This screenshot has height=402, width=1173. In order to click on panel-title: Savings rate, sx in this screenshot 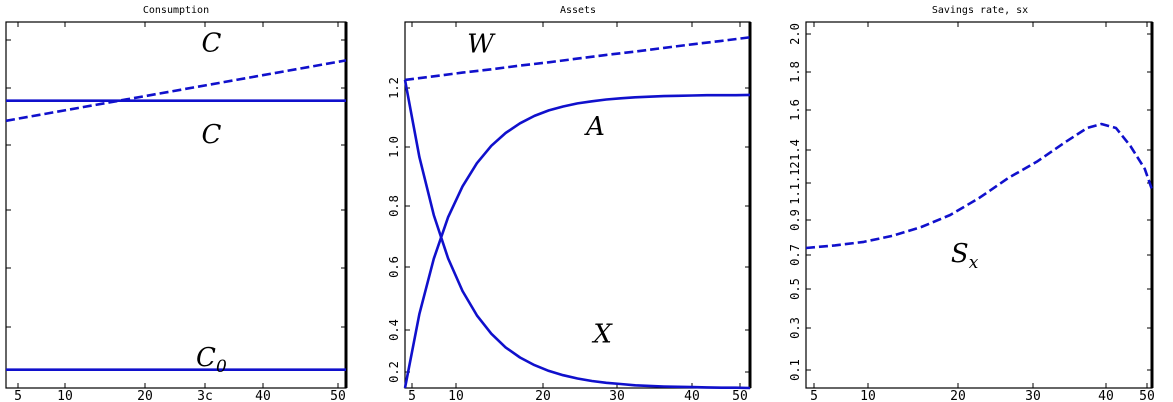, I will do `click(980, 10)`.